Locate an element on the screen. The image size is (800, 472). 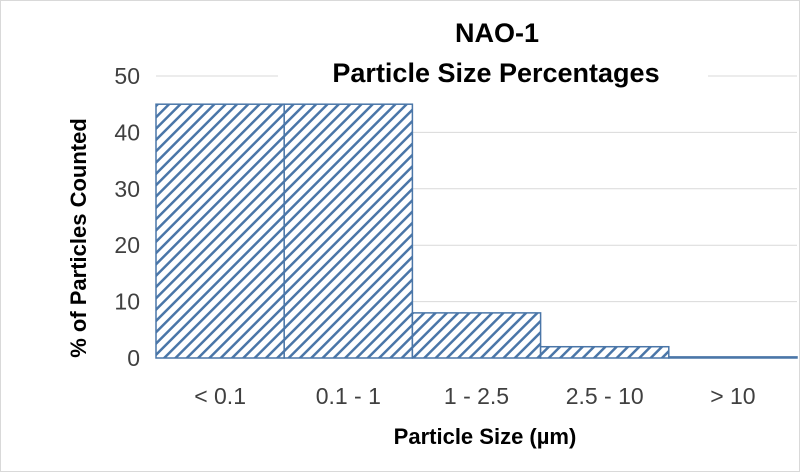
x-tick-label: 2.5 - 10 is located at coordinates (605, 396).